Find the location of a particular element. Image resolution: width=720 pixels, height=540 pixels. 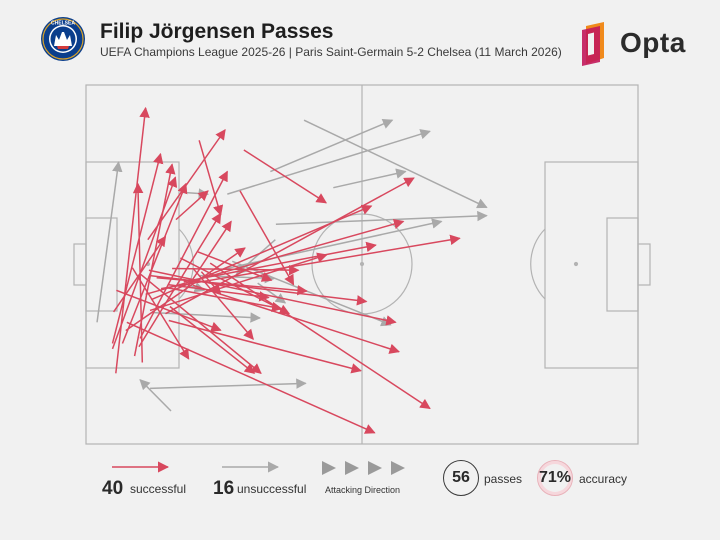

centre-spot is located at coordinates (362, 264).